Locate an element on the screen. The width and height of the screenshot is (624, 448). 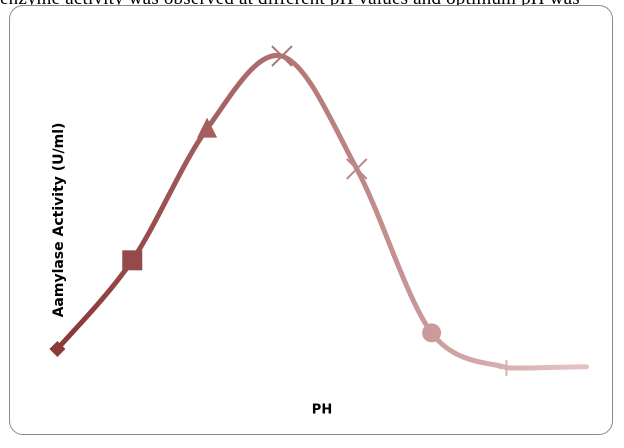
y-axis-label: Aamylase Activity (U/ml) is located at coordinates (59, 220).